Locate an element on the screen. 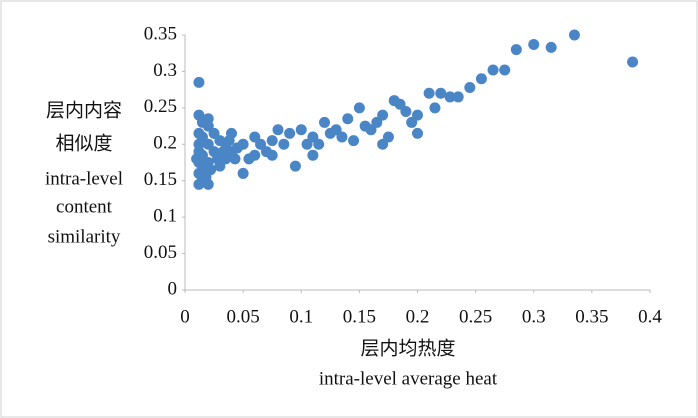 This screenshot has height=418, width=698. y-axis-label: 层内内容 is located at coordinates (84, 110).